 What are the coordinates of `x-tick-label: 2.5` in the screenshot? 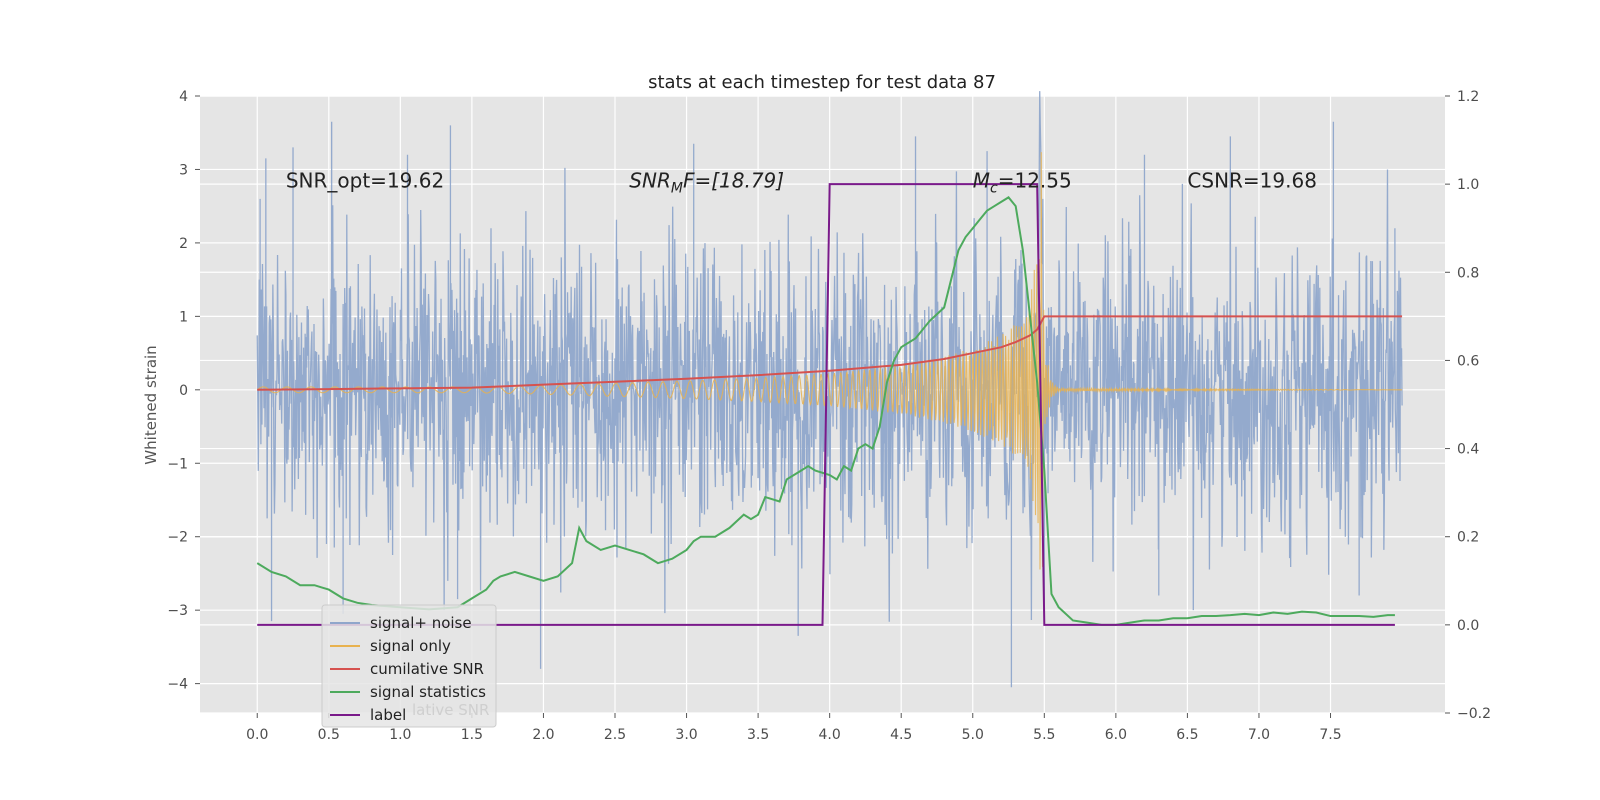 It's located at (615, 735).